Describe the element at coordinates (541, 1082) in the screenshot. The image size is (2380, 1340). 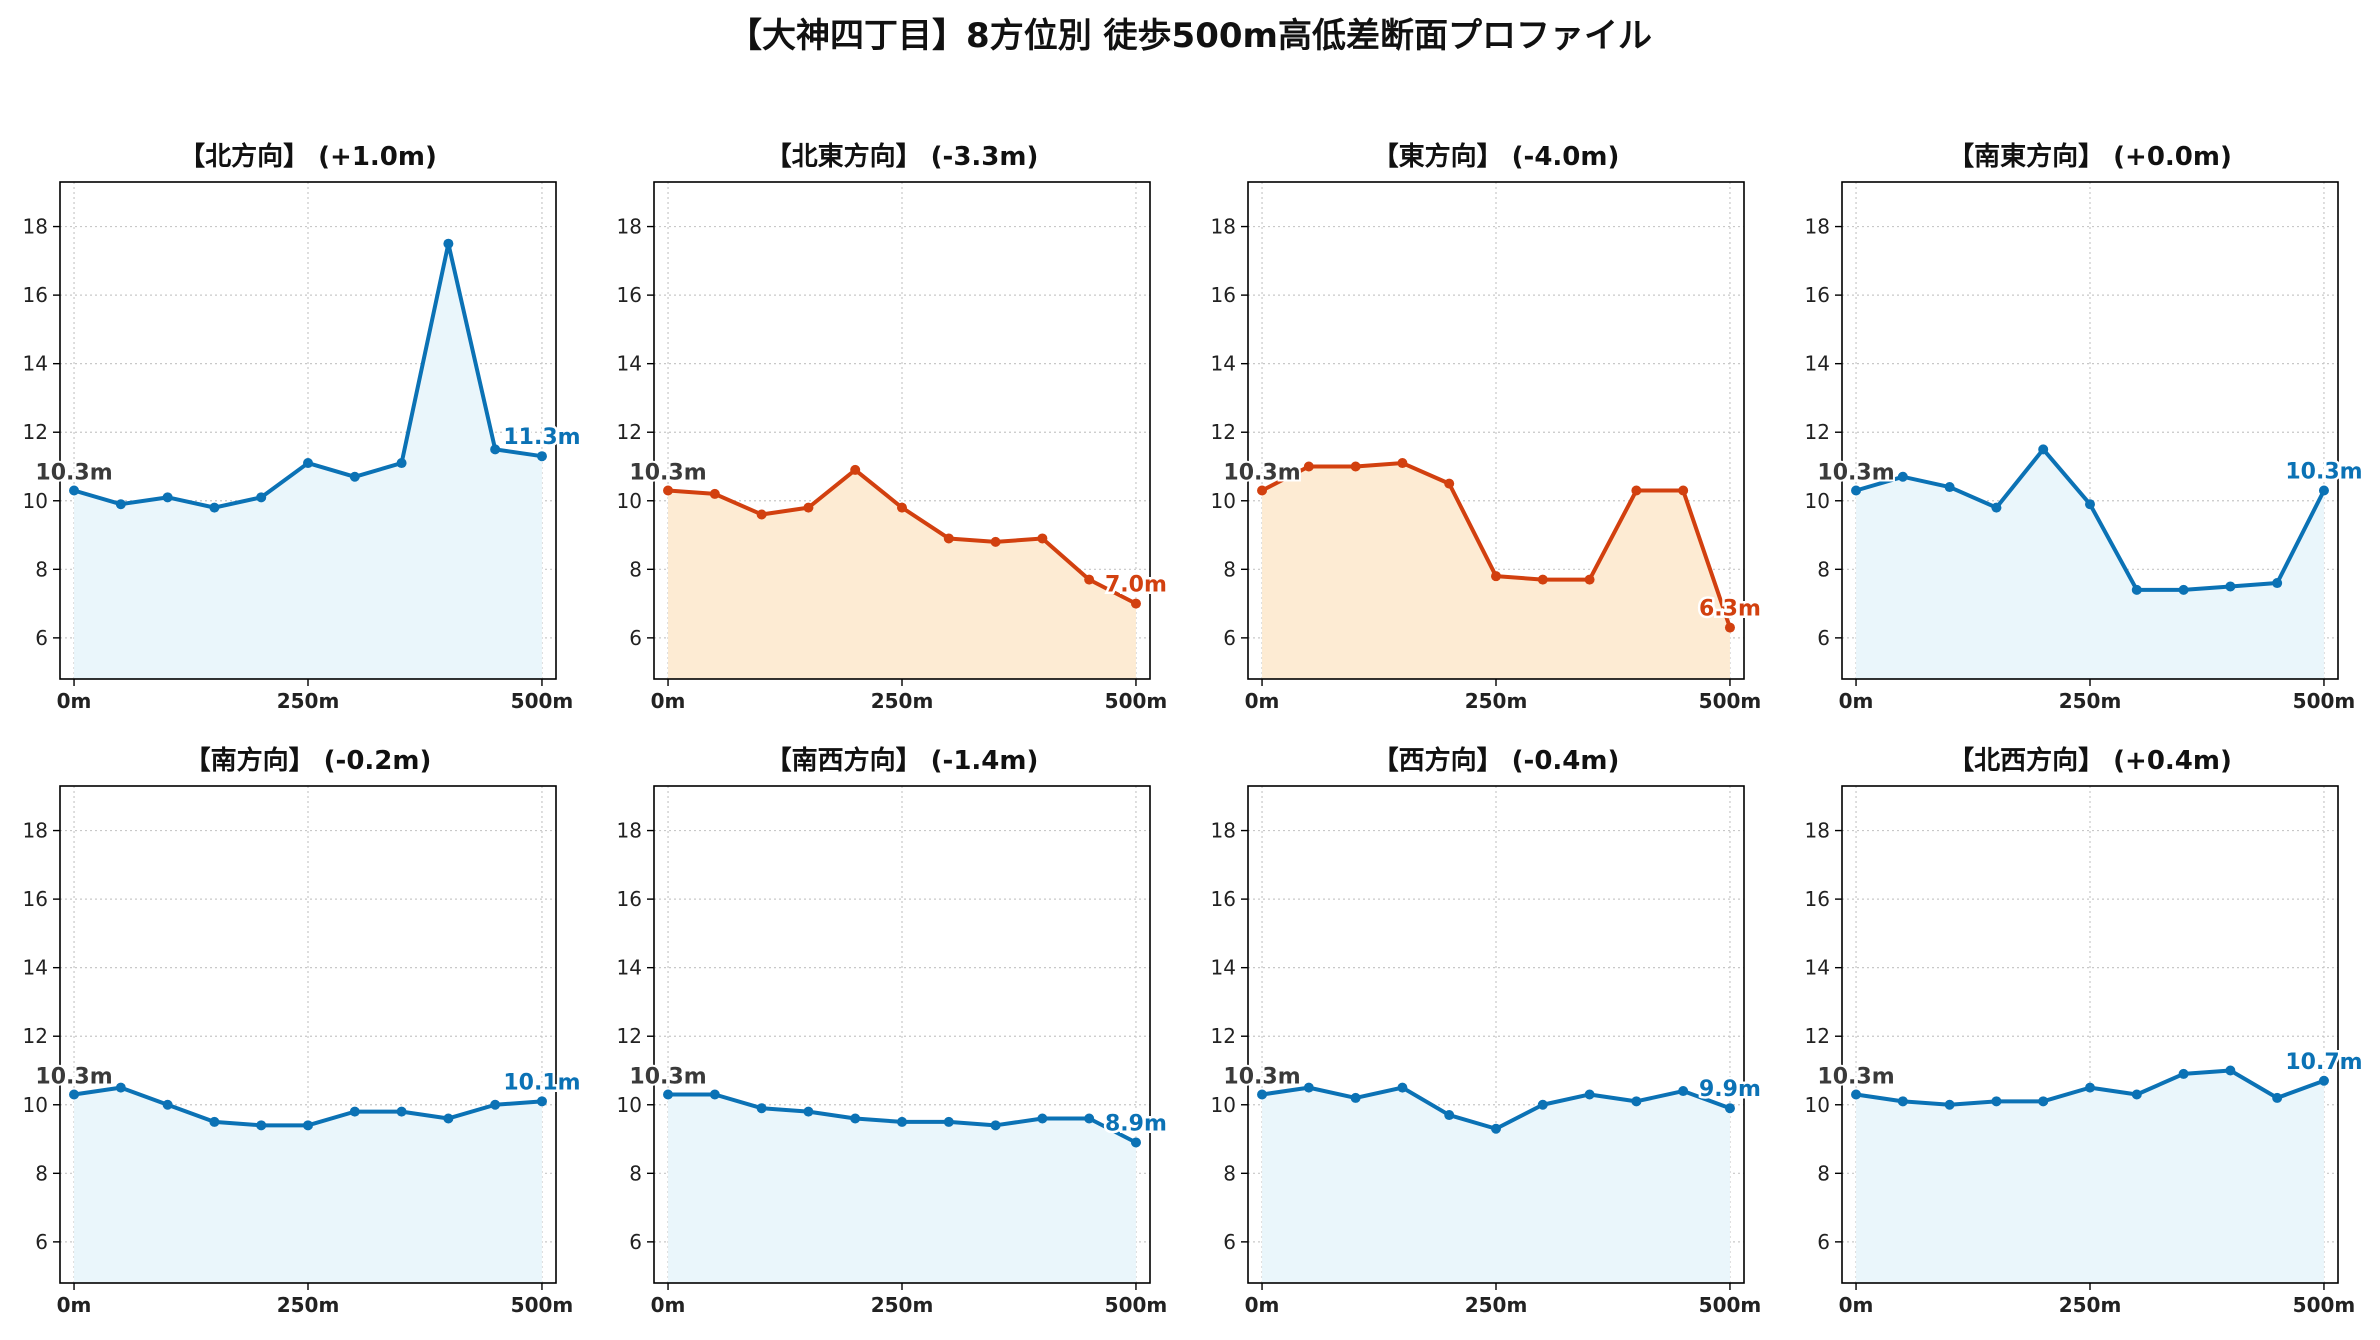
I see `end-elevation-label: 10.1m` at that location.